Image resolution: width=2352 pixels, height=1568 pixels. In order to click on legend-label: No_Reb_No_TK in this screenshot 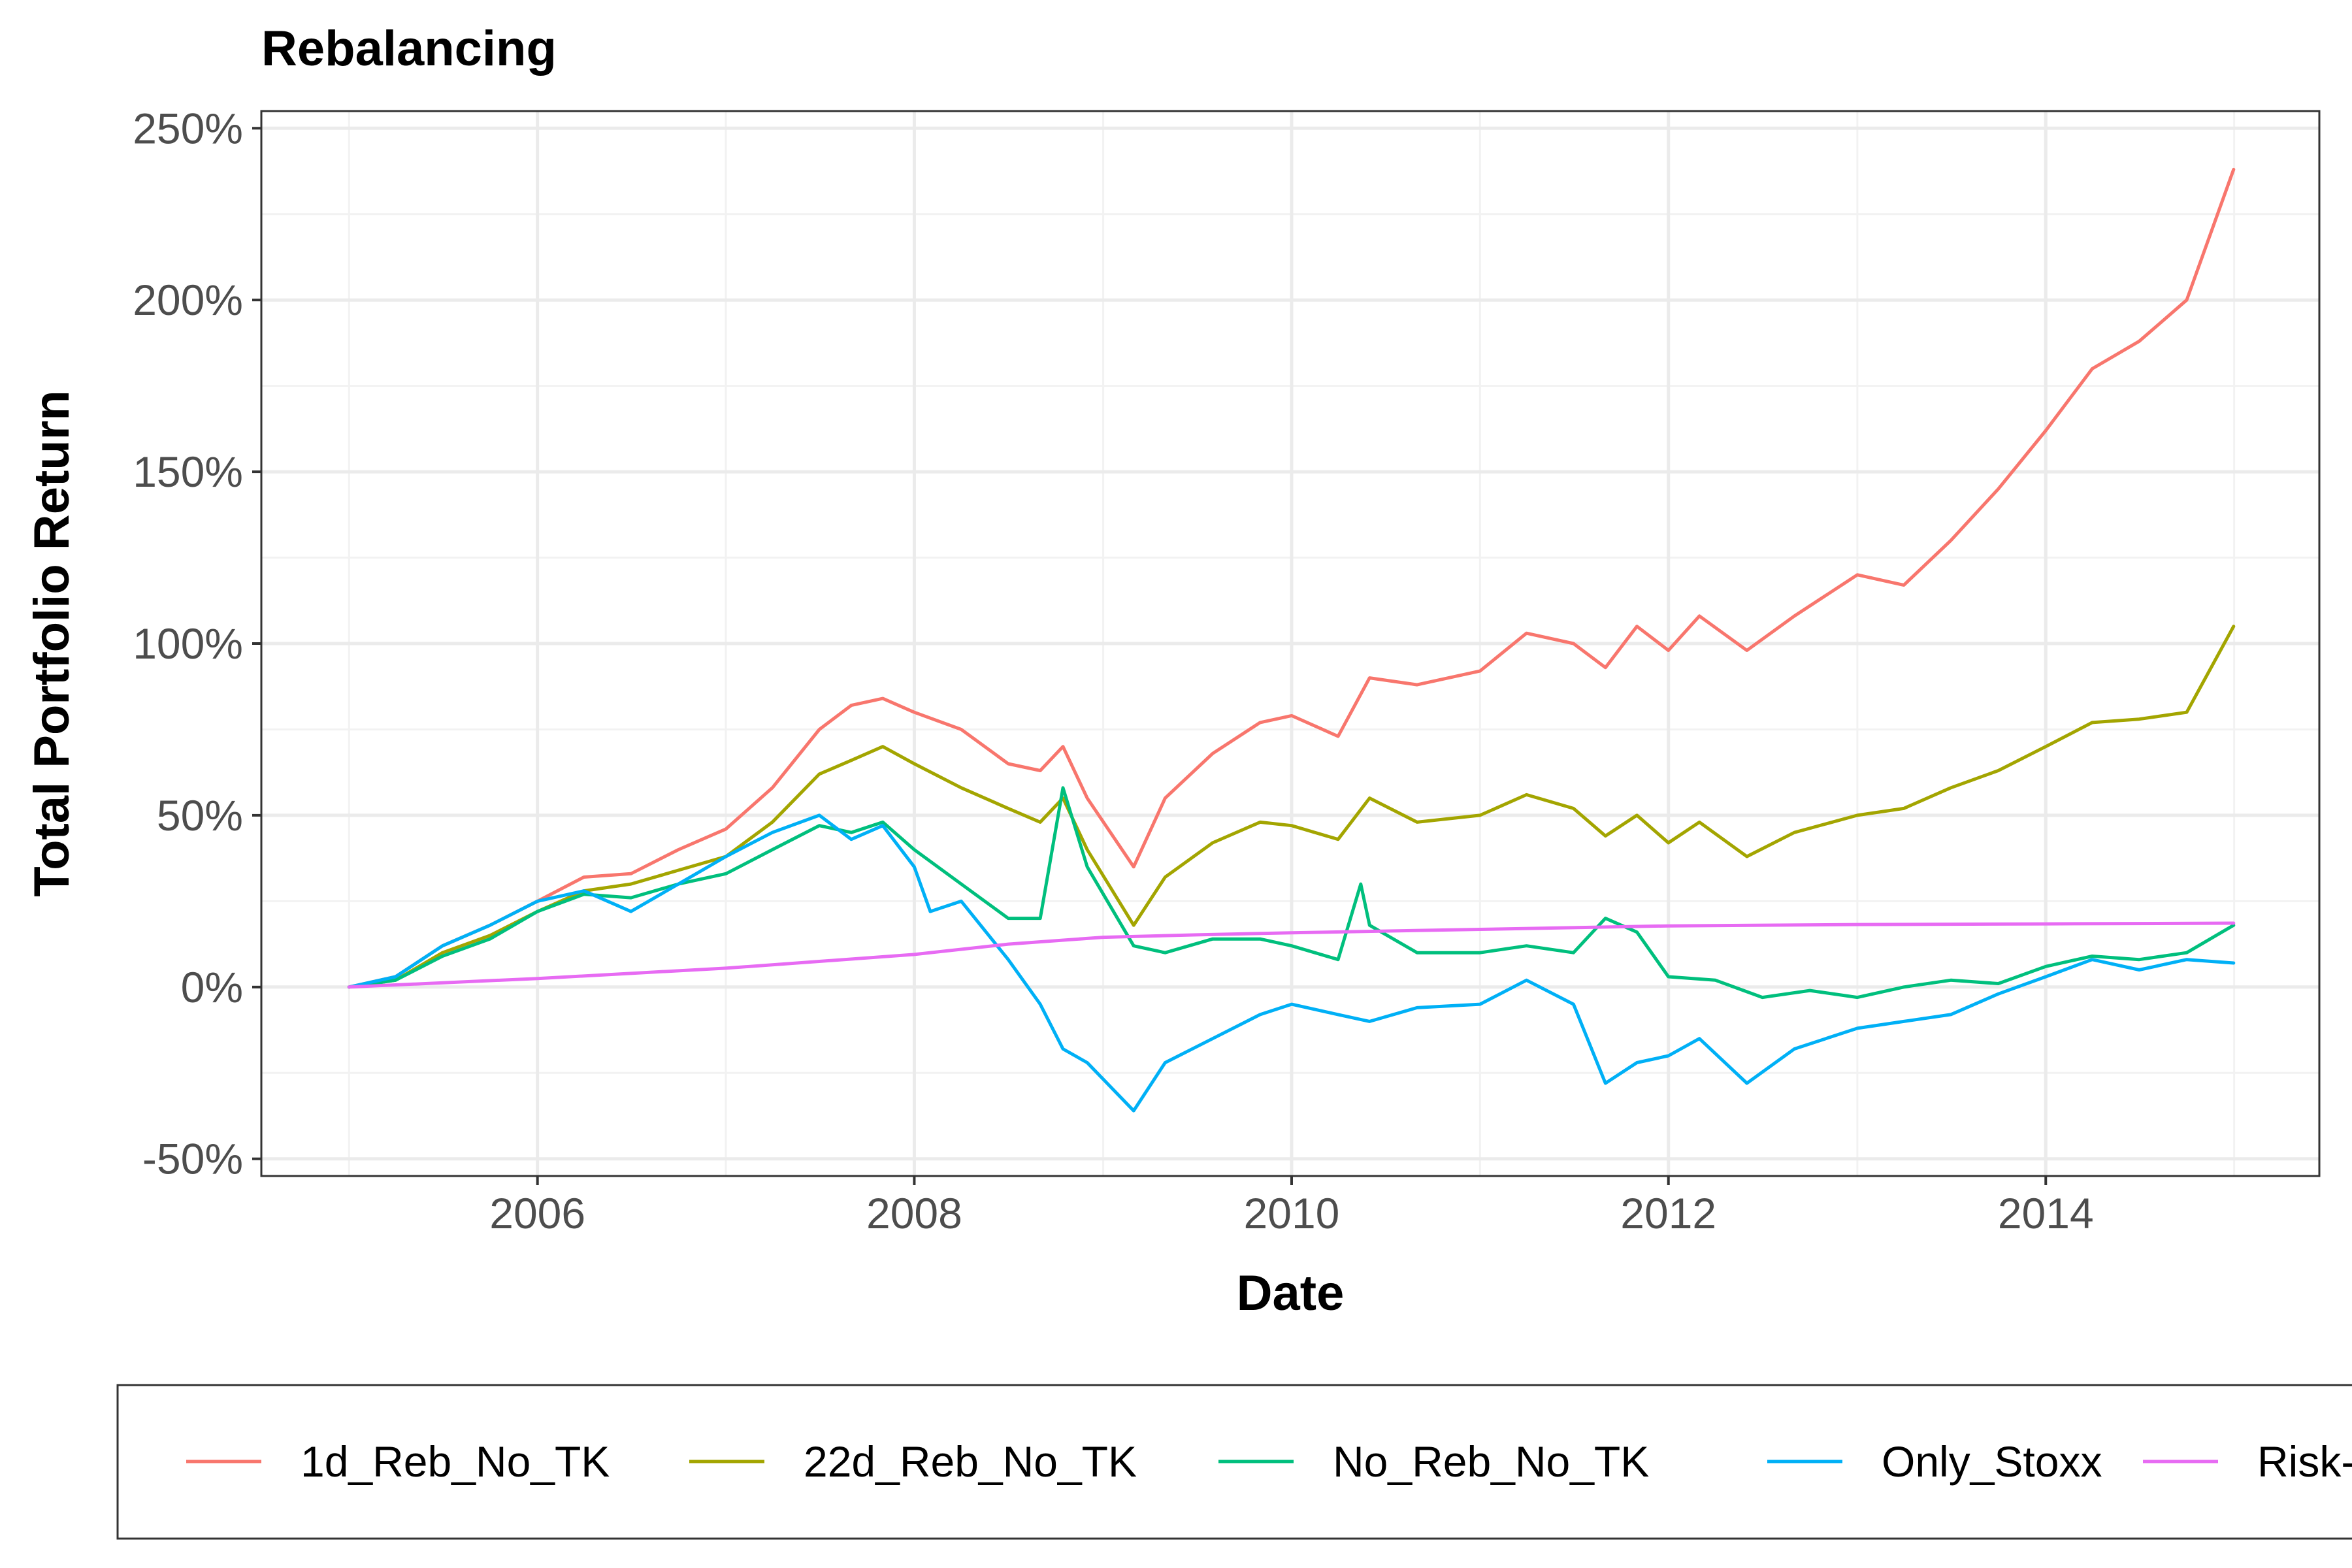, I will do `click(1491, 1461)`.